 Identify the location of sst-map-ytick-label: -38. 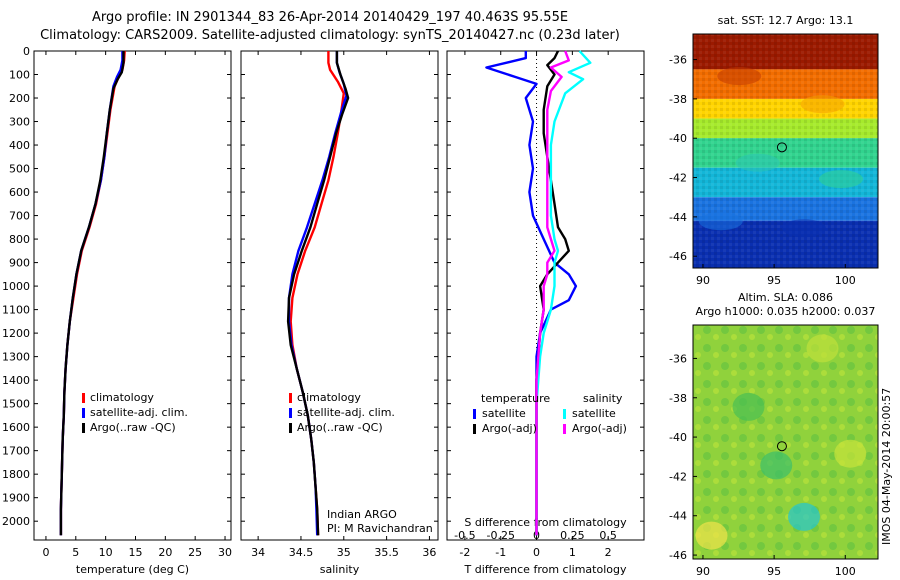
(678, 99).